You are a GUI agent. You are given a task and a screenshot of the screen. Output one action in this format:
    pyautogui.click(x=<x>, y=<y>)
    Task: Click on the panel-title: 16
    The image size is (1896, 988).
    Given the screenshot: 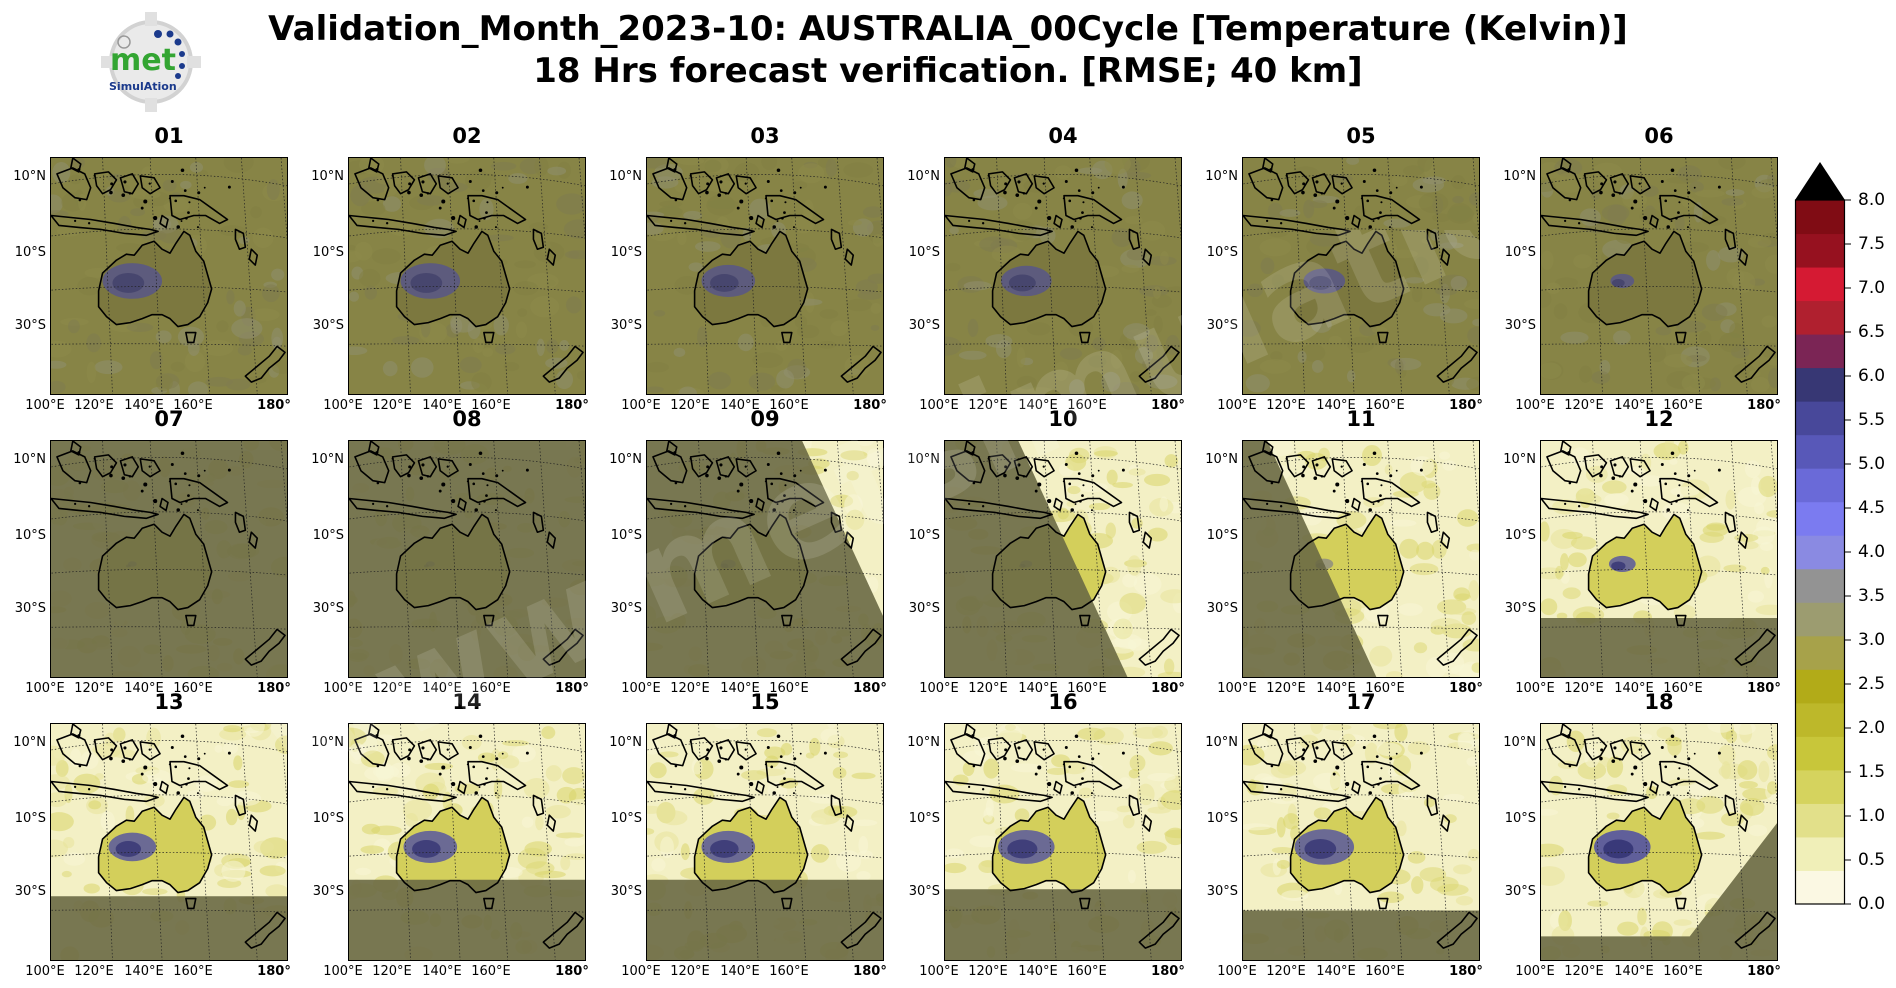 What is the action you would take?
    pyautogui.click(x=1063, y=702)
    